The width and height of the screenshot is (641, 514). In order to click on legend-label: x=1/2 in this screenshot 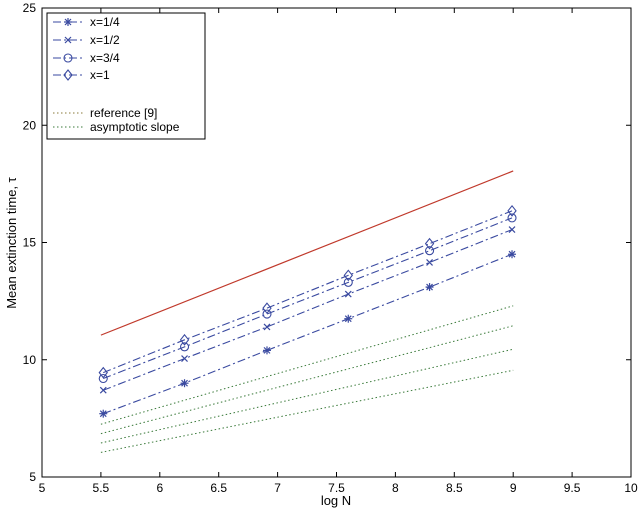, I will do `click(105, 40)`.